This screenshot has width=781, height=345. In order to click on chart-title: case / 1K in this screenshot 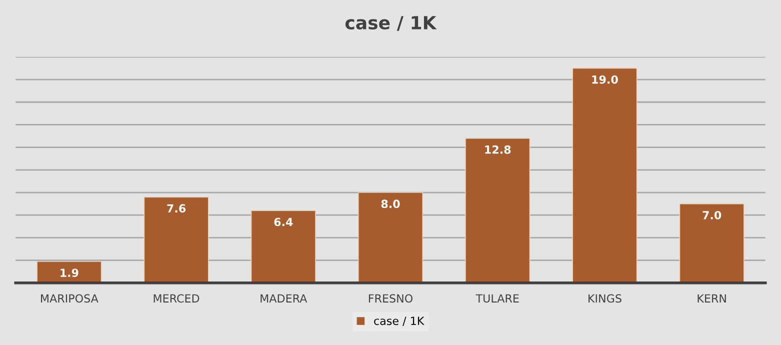, I will do `click(391, 23)`.